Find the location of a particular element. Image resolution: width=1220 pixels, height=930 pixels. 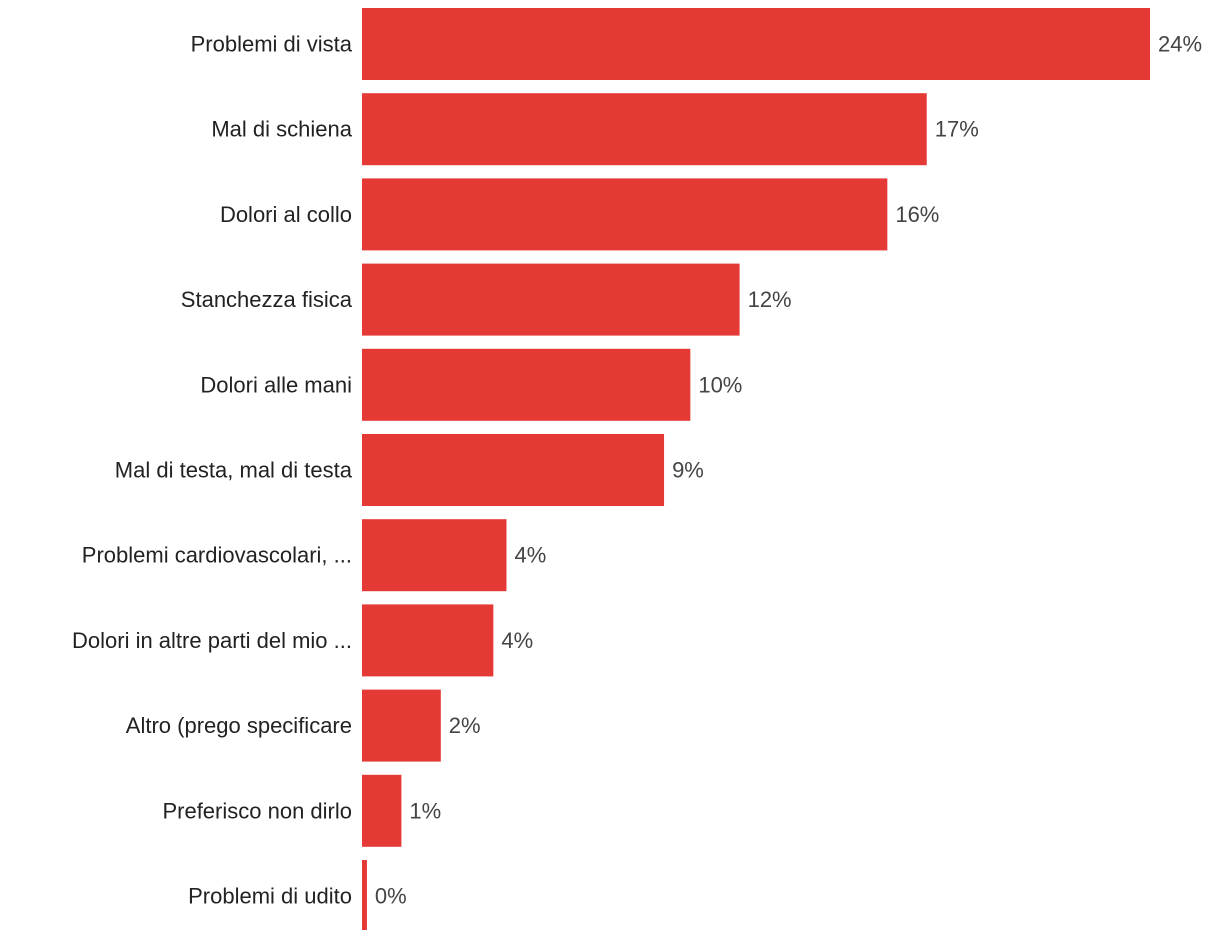

value-label: 0% is located at coordinates (391, 896).